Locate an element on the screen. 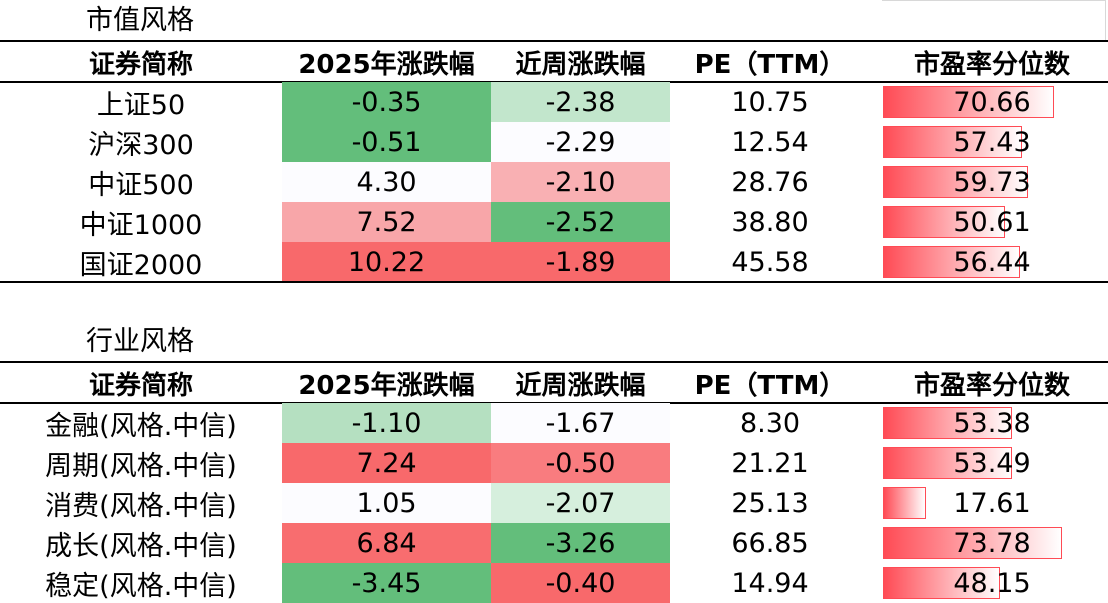 This screenshot has width=1108, height=603. pe-percentile-value: 57.43 is located at coordinates (992, 142).